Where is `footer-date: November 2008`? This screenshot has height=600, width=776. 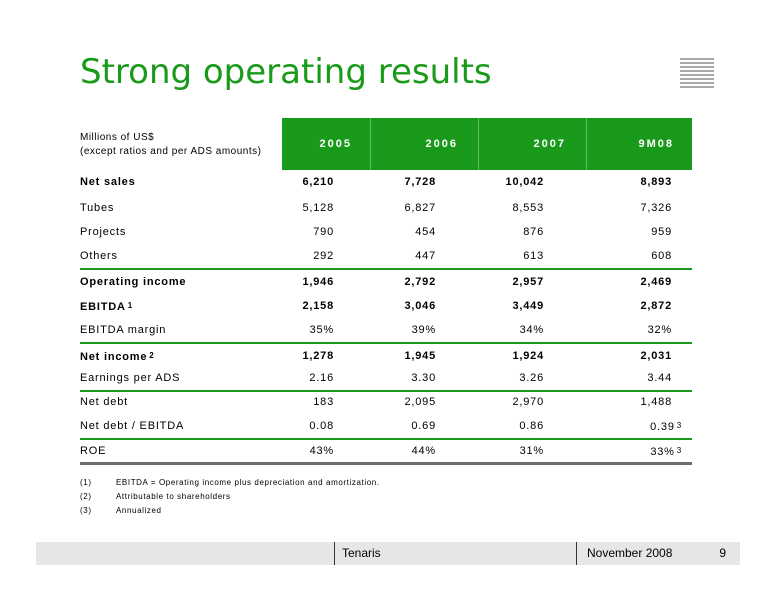
footer-date: November 2008 is located at coordinates (630, 553).